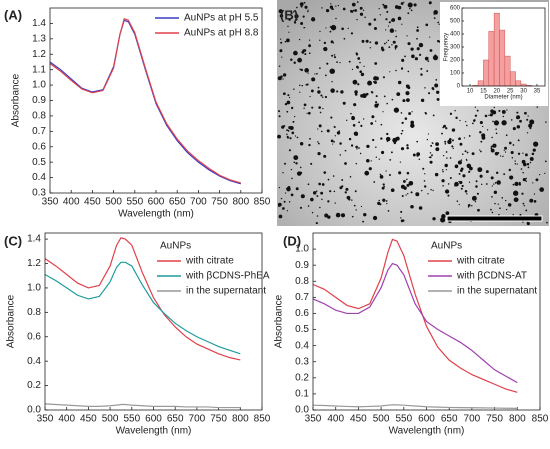 The width and height of the screenshot is (550, 449). I want to click on panel-label: (C), so click(13, 240).